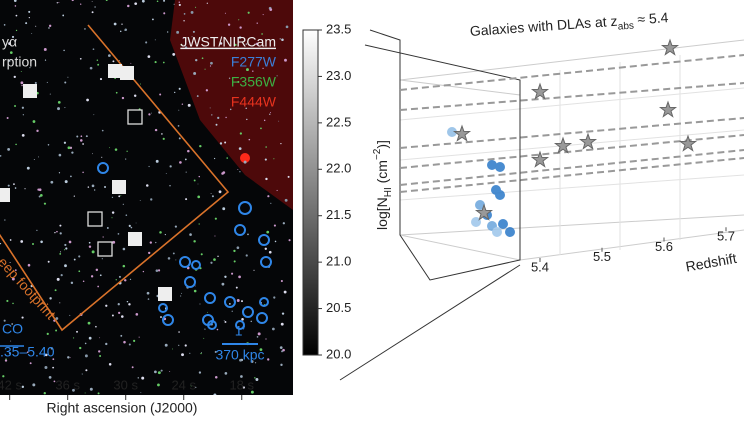  What do you see at coordinates (338, 261) in the screenshot?
I see `colorbar-tick-label: 21.0` at bounding box center [338, 261].